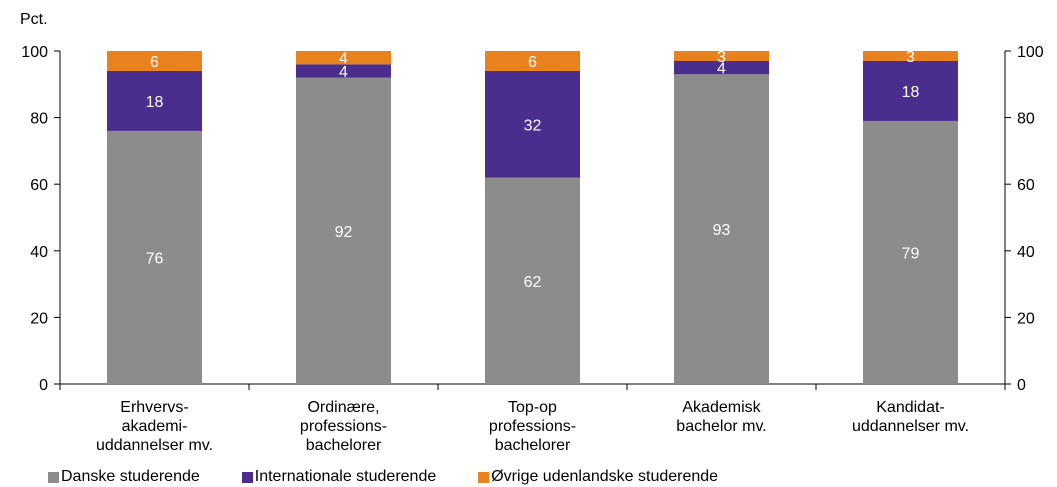 This screenshot has width=1057, height=487. I want to click on data-label: 93, so click(722, 230).